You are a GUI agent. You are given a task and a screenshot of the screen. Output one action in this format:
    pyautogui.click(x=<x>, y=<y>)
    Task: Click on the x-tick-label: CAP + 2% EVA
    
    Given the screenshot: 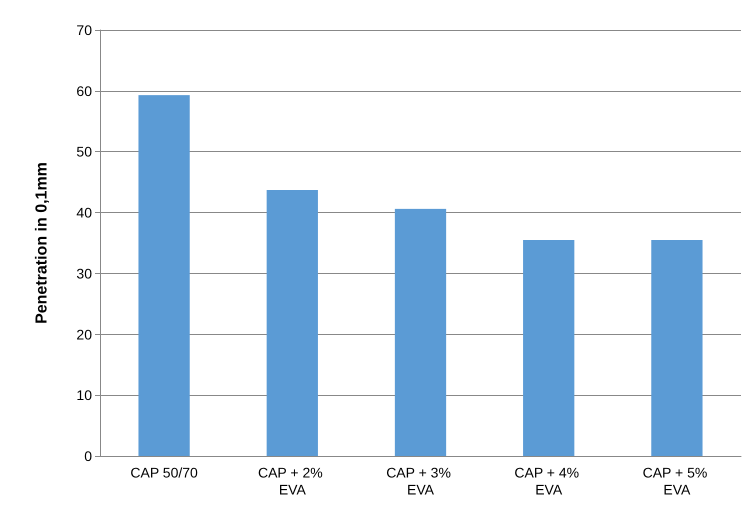 What is the action you would take?
    pyautogui.click(x=292, y=481)
    